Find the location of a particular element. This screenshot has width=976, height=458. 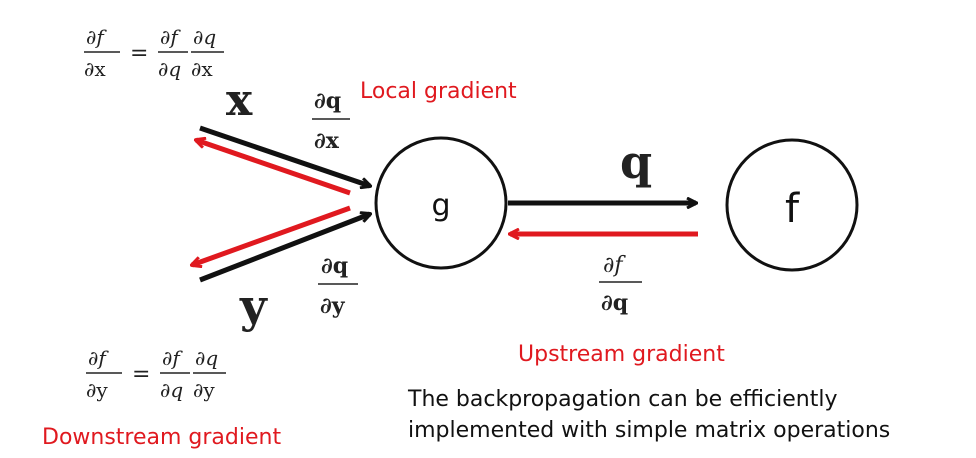

formula-df-dx: ∂f ∂x = ∂f ∂q ∂q ∂x is located at coordinates (154, 53).